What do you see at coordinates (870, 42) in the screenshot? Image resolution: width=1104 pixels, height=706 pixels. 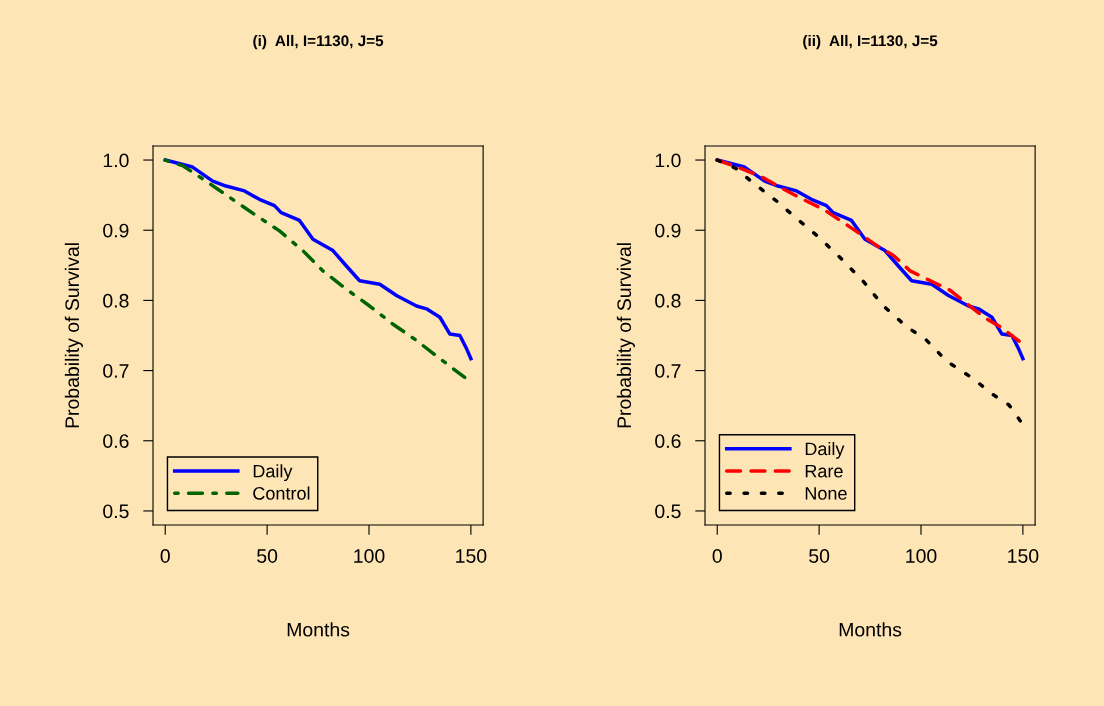 I see `chart-title: (ii) All, I=1130, J=5` at bounding box center [870, 42].